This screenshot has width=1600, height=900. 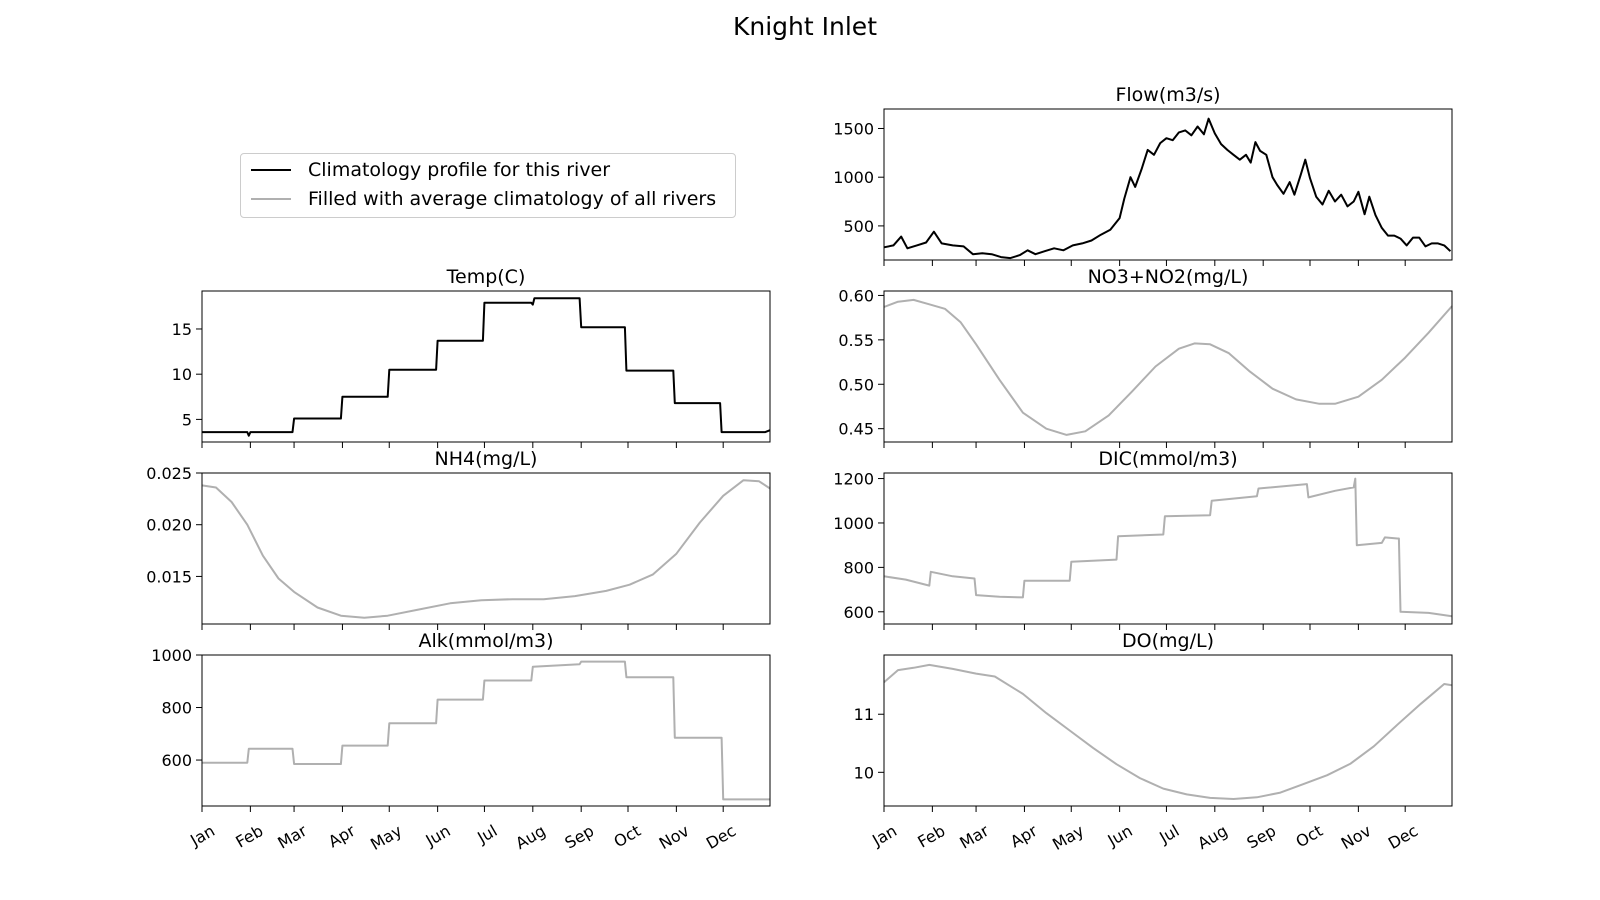 I want to click on y-tick-label: 0.60, so click(x=856, y=295).